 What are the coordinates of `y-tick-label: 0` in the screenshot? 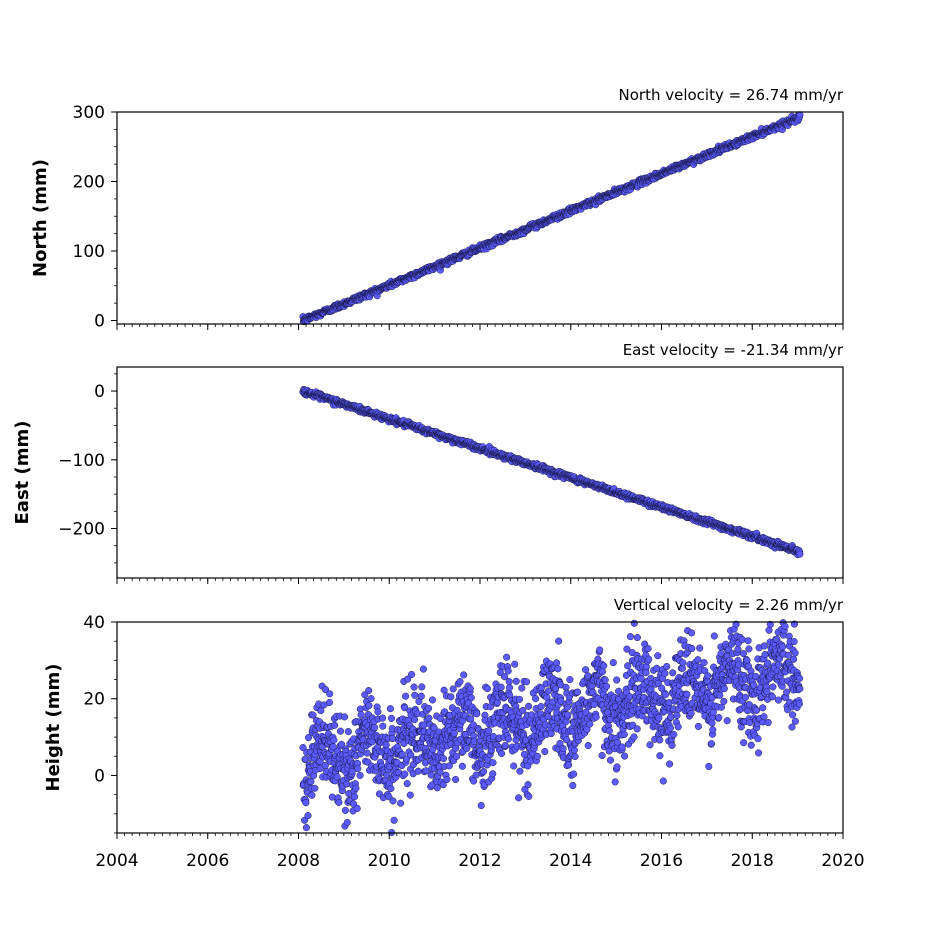 It's located at (99, 322).